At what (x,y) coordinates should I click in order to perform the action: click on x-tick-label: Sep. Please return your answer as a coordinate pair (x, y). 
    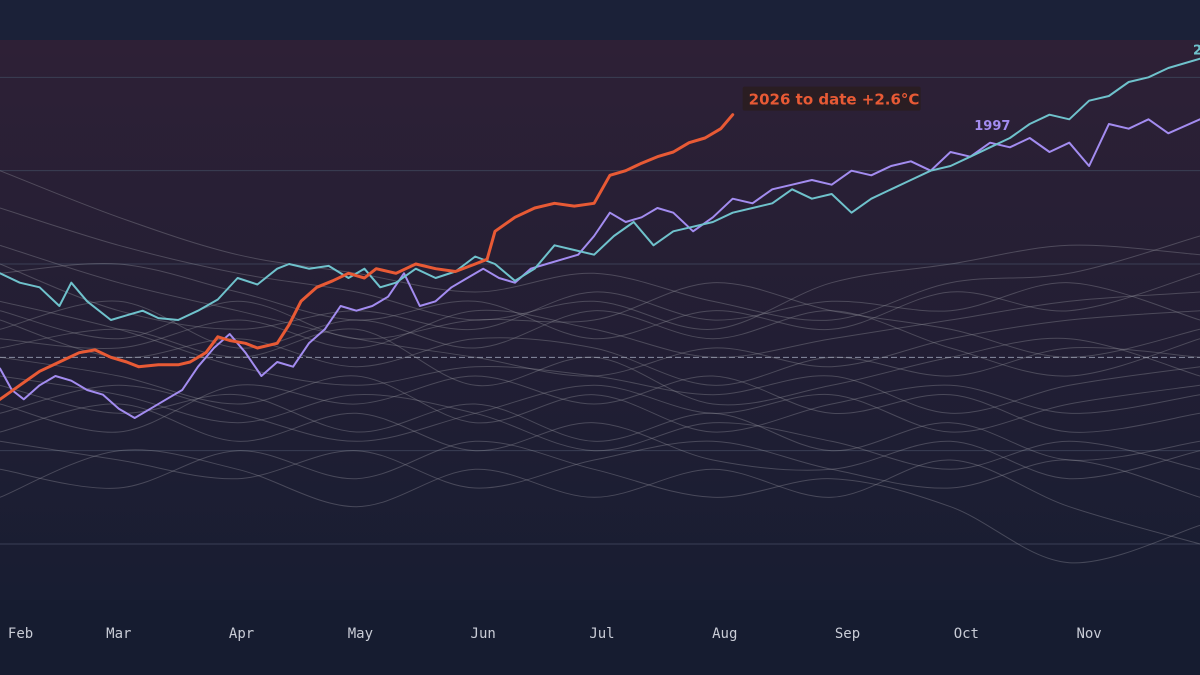
    Looking at the image, I should click on (847, 634).